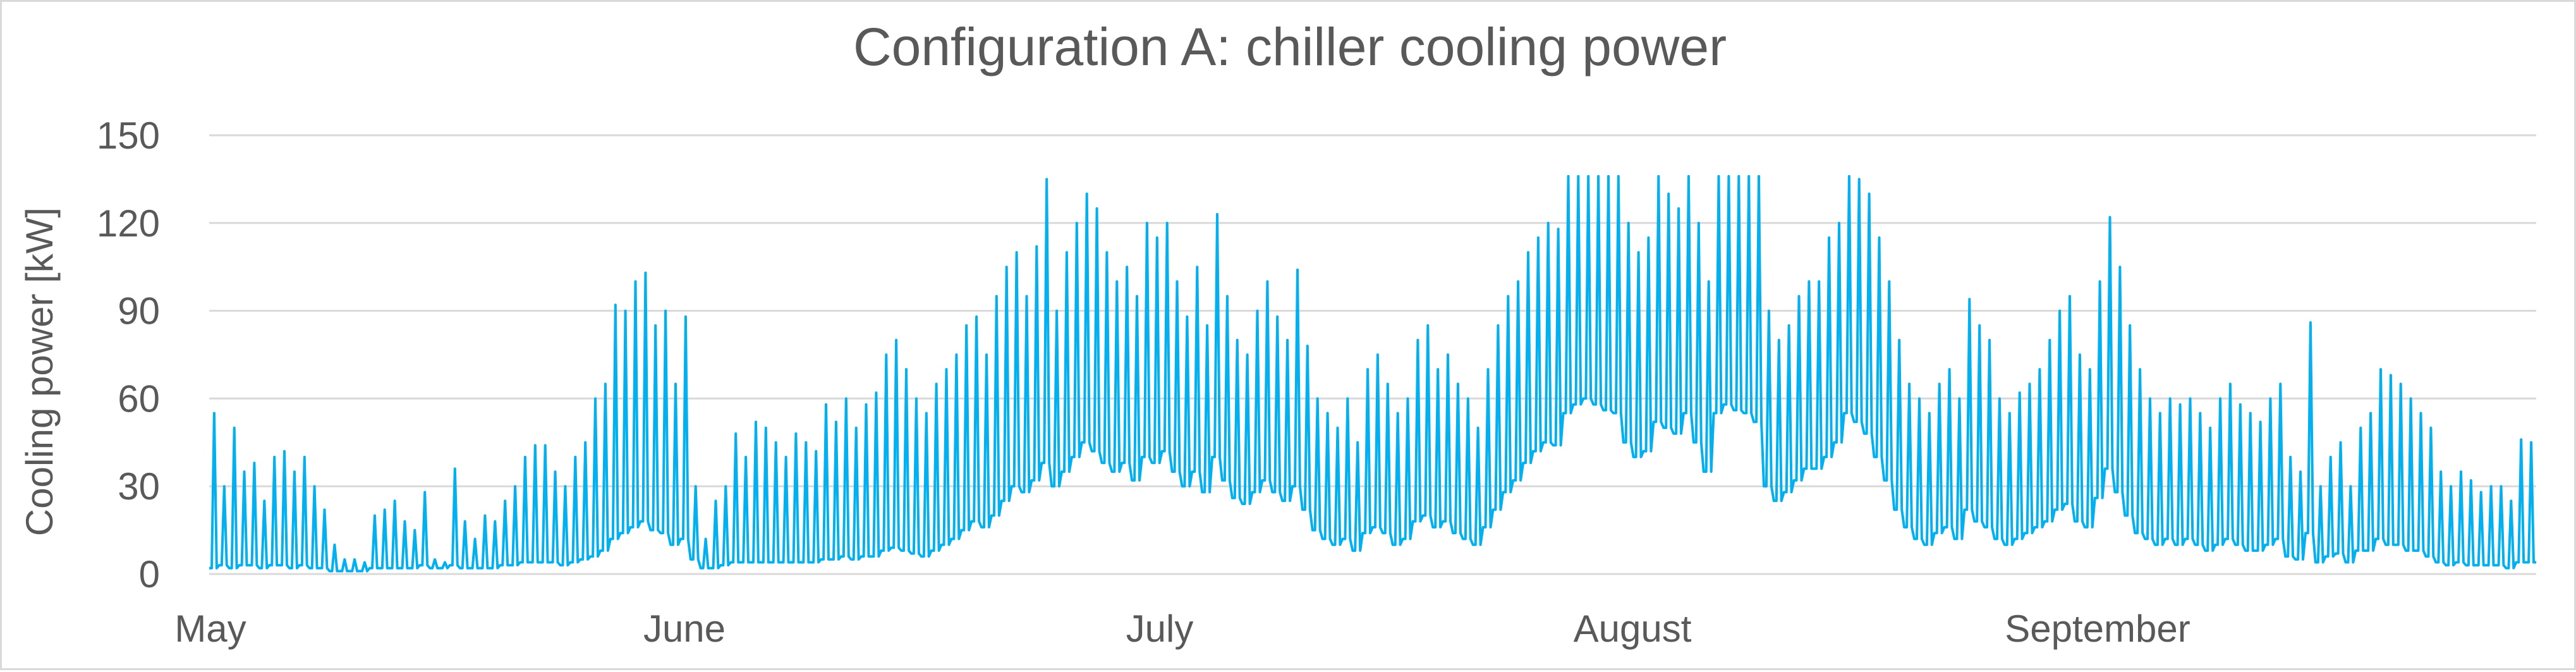 This screenshot has height=672, width=2576. I want to click on chart-title: Configuration A: chiller cooling power, so click(1290, 46).